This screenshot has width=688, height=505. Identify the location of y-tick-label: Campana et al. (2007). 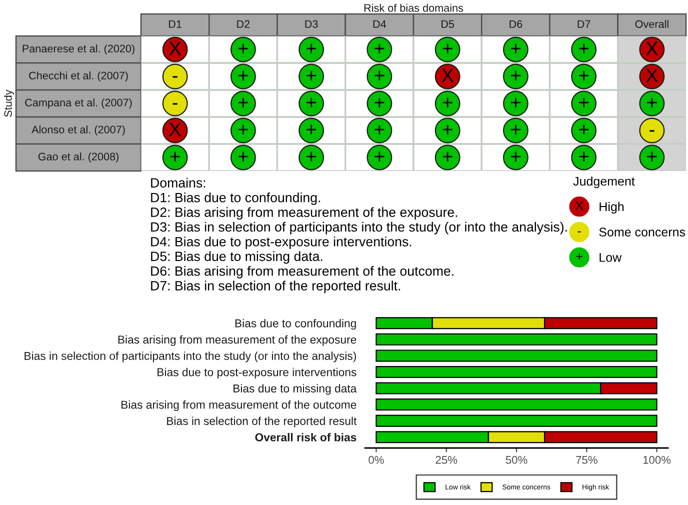
(78, 103).